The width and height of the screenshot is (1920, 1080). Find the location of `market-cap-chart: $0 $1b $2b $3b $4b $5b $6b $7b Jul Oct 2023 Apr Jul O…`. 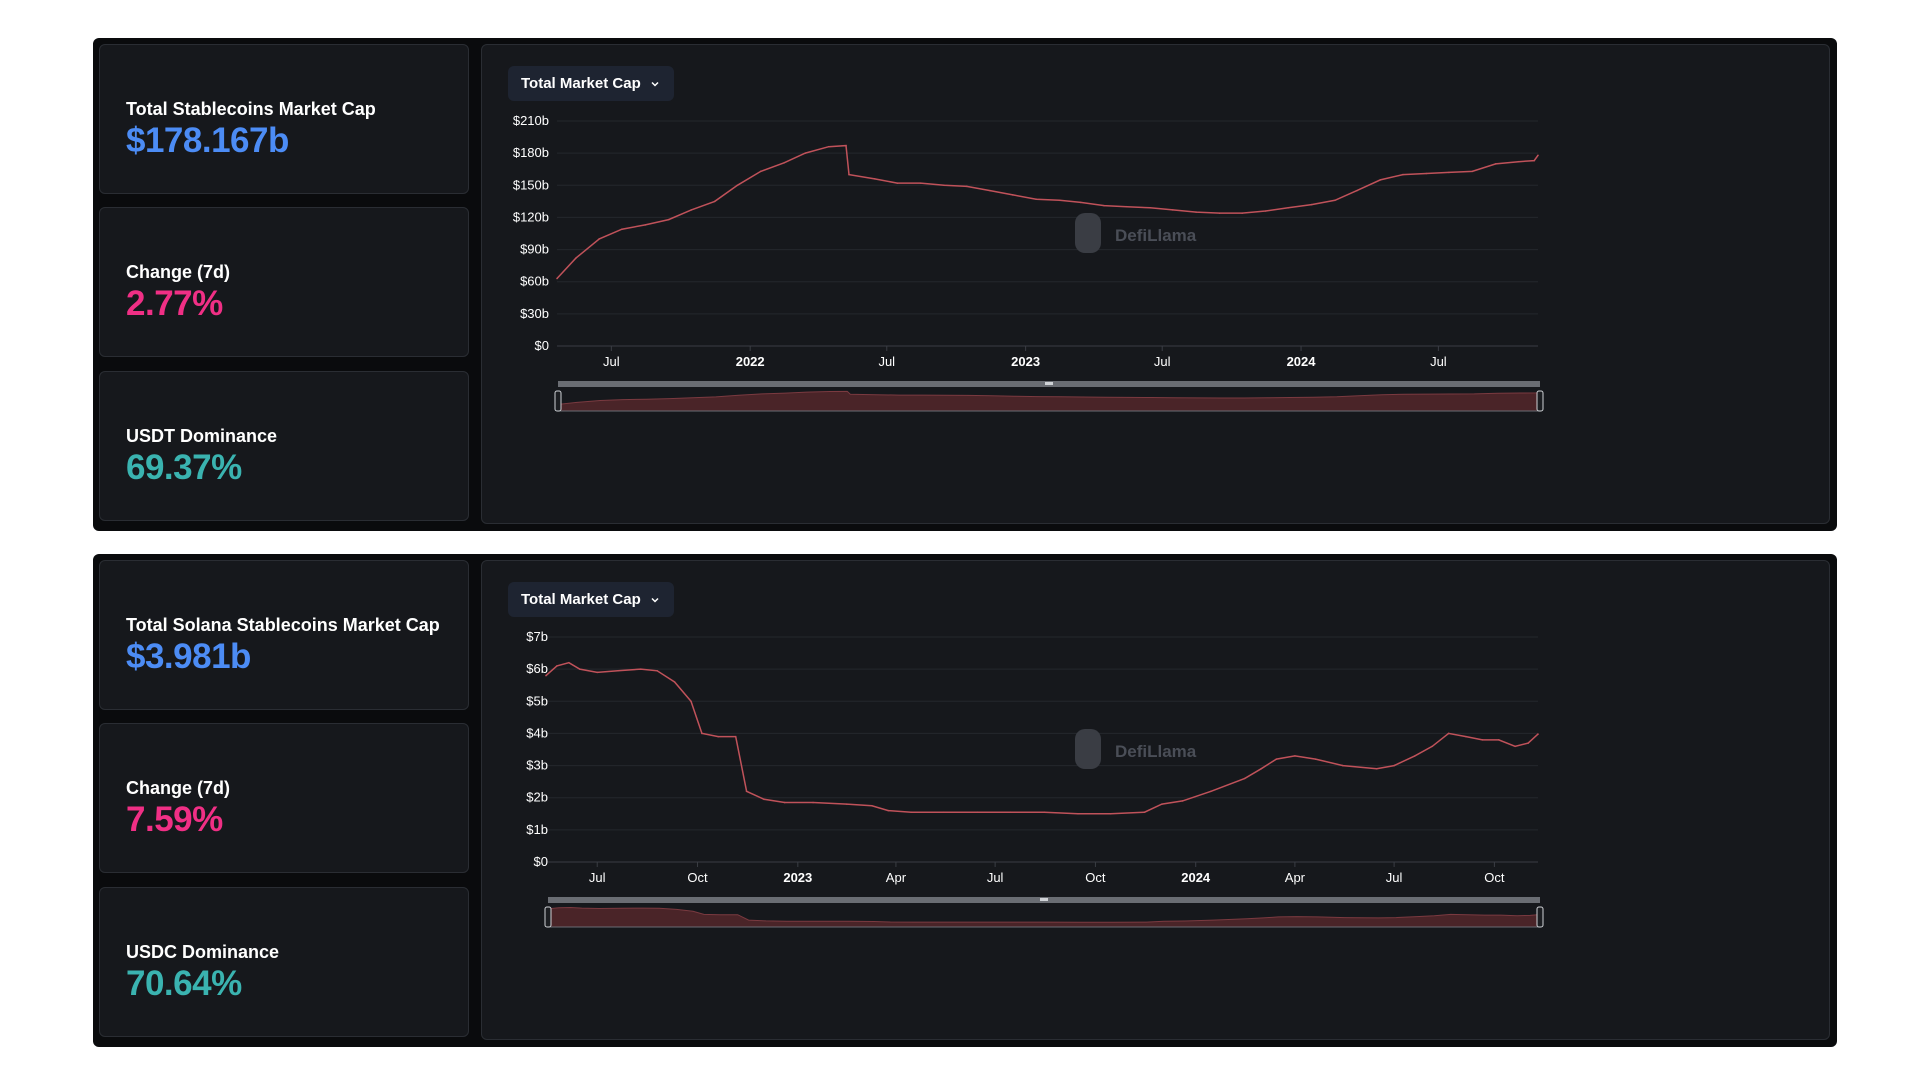

market-cap-chart: $0 $1b $2b $3b $4b $5b $6b $7b Jul Oct 2023 Apr Jul O… is located at coordinates (1035, 778).